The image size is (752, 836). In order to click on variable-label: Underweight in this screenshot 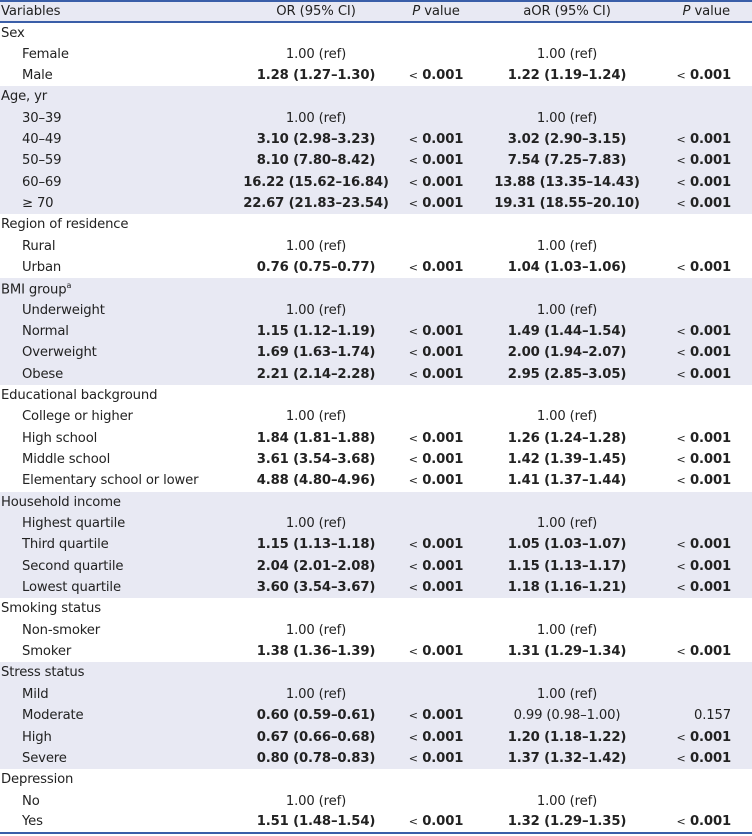, I will do `click(63, 310)`.